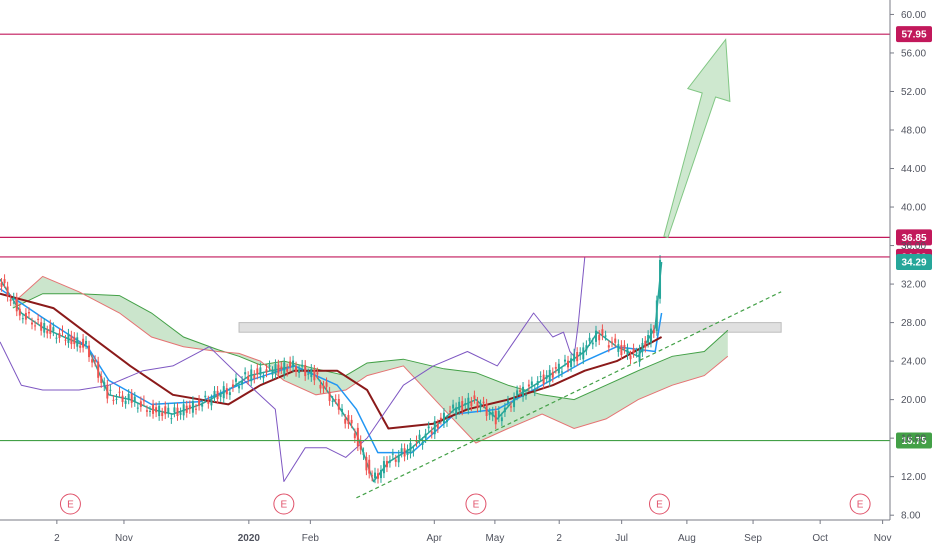 The width and height of the screenshot is (932, 550). What do you see at coordinates (820, 538) in the screenshot?
I see `x-tick-label: Oct` at bounding box center [820, 538].